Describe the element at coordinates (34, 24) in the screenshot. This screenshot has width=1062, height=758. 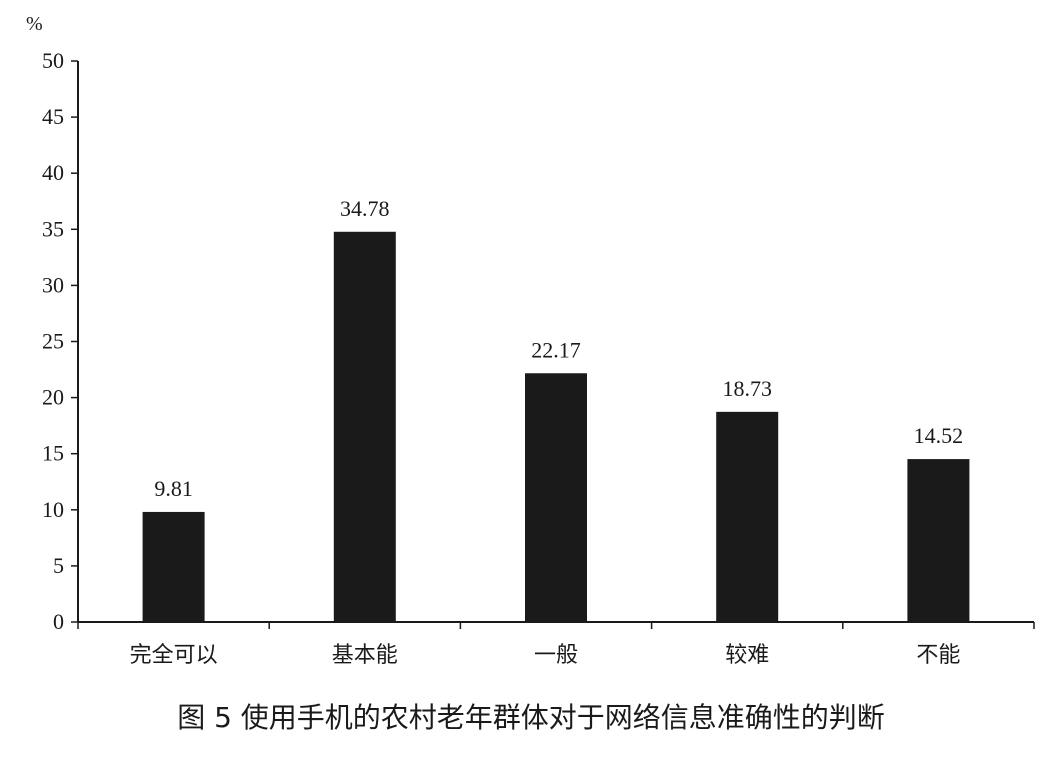
I see `y-axis-unit: %` at that location.